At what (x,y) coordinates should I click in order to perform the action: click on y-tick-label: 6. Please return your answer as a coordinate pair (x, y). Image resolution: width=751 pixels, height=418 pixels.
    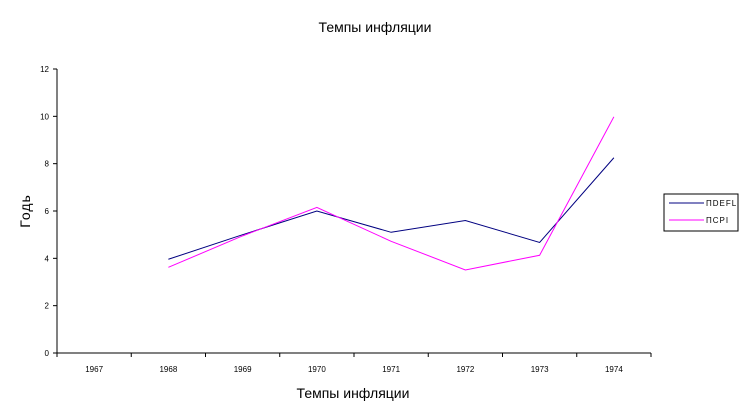
    Looking at the image, I should click on (47, 211).